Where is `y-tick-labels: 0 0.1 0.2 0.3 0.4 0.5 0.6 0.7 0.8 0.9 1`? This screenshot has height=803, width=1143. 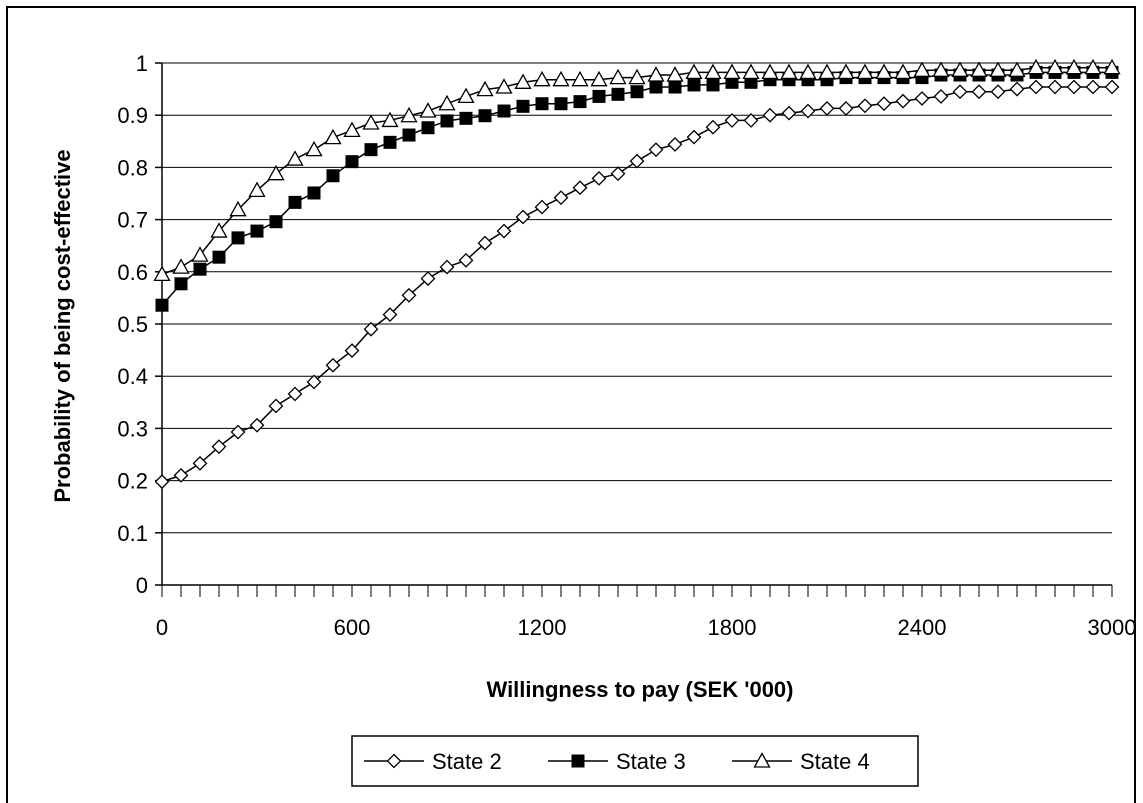
y-tick-labels: 0 0.1 0.2 0.3 0.4 0.5 0.6 0.7 0.8 0.9 1 is located at coordinates (132, 324).